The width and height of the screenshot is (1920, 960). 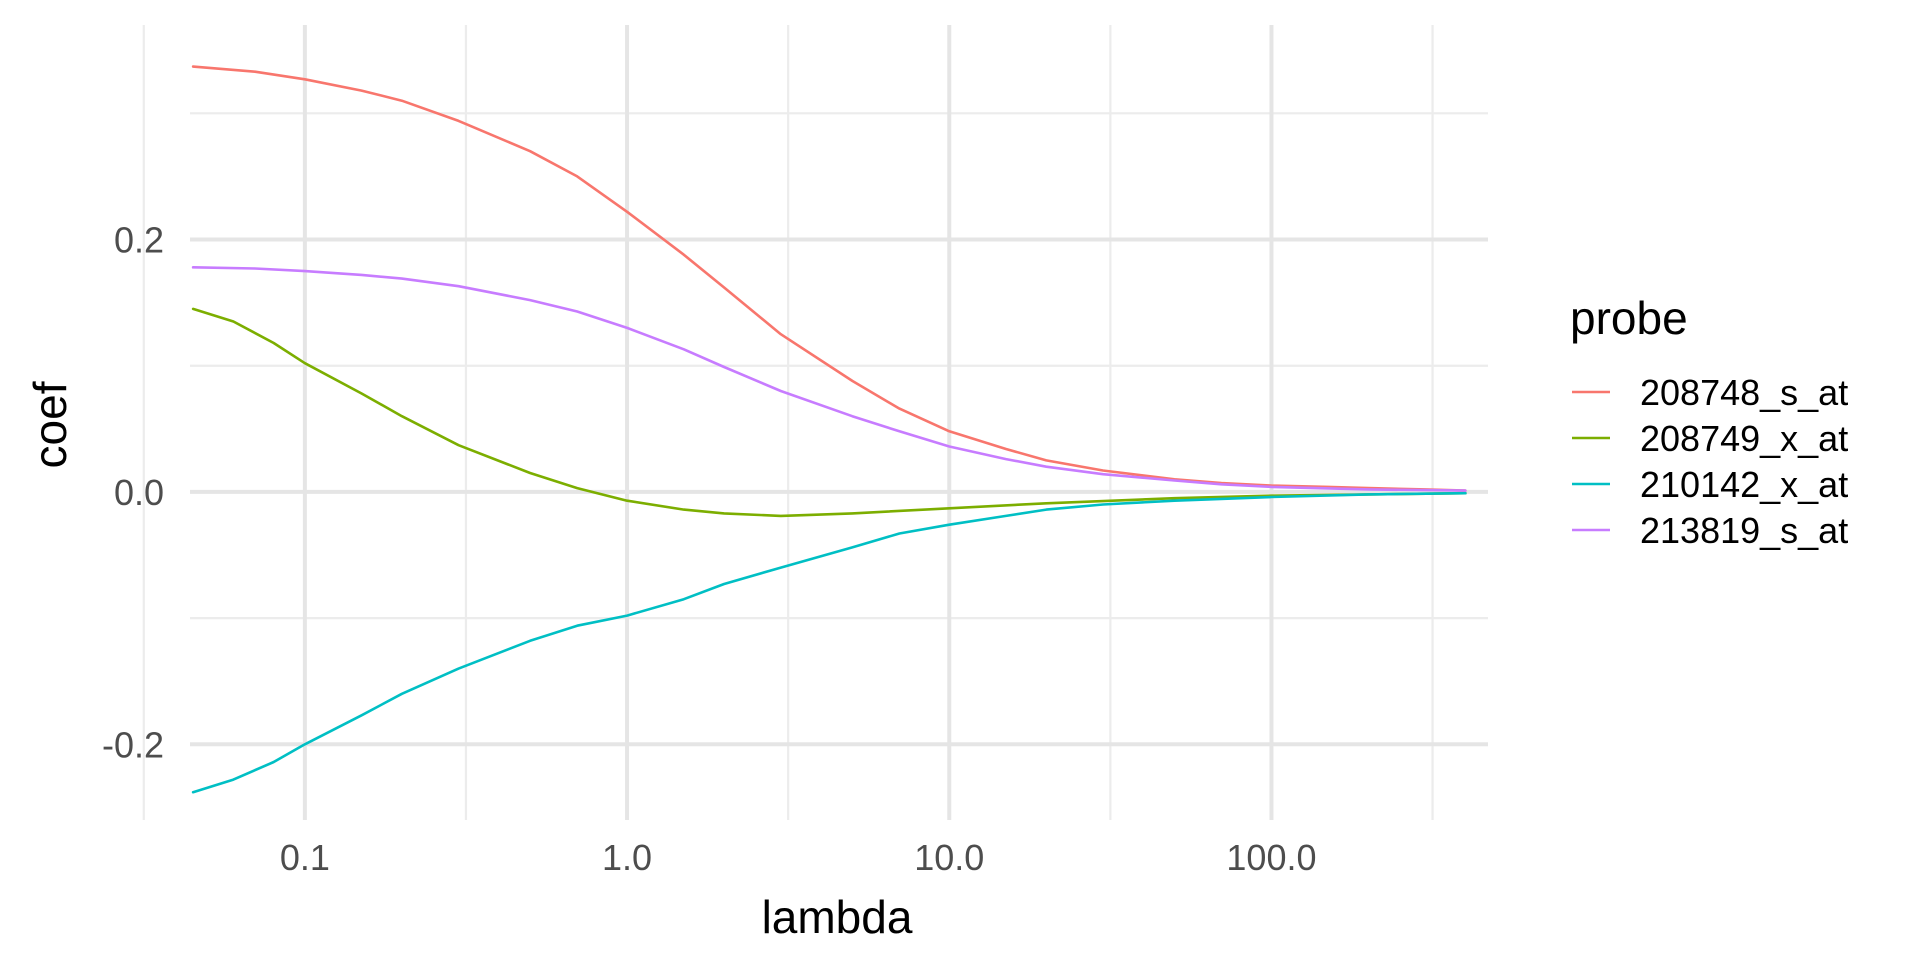 What do you see at coordinates (1744, 530) in the screenshot?
I see `legend-item-label: 213819_s_at` at bounding box center [1744, 530].